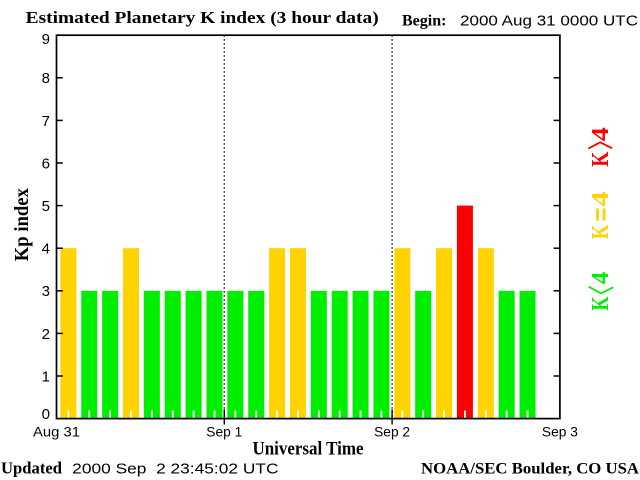 The height and width of the screenshot is (480, 640). Describe the element at coordinates (46, 163) in the screenshot. I see `svg-text: 6` at that location.